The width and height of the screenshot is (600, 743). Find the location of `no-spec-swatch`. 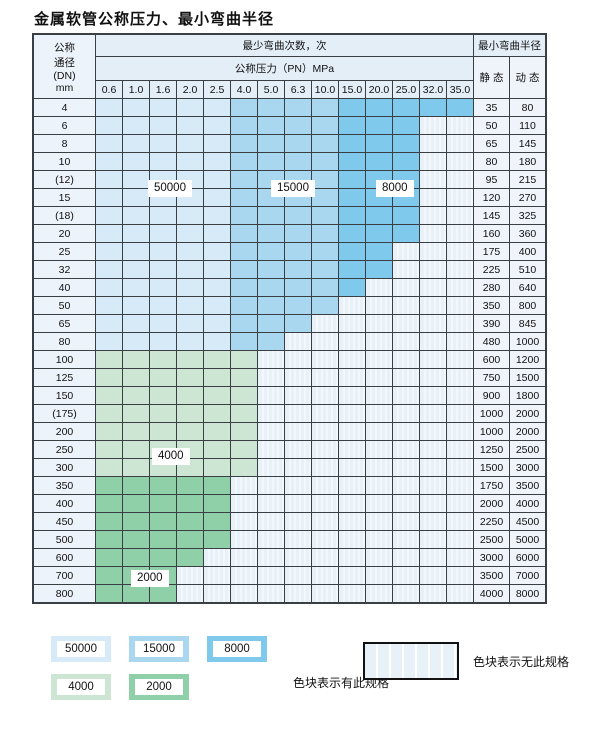

no-spec-swatch is located at coordinates (411, 661).